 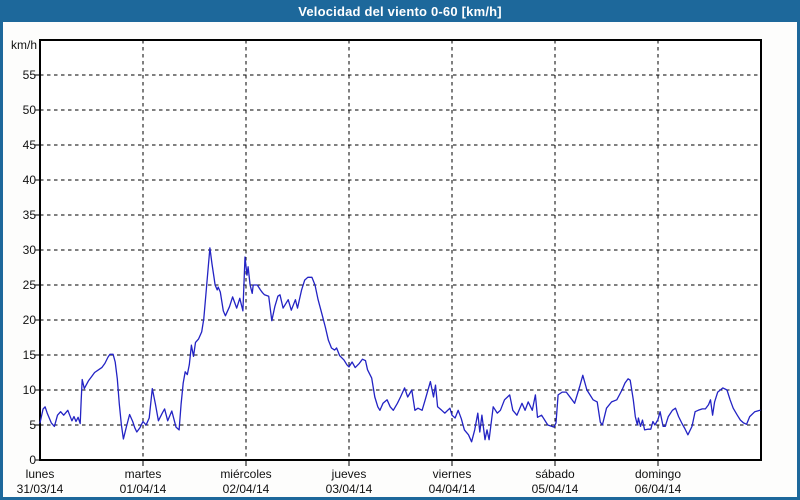 I want to click on x-day-label: jueves, so click(x=349, y=474).